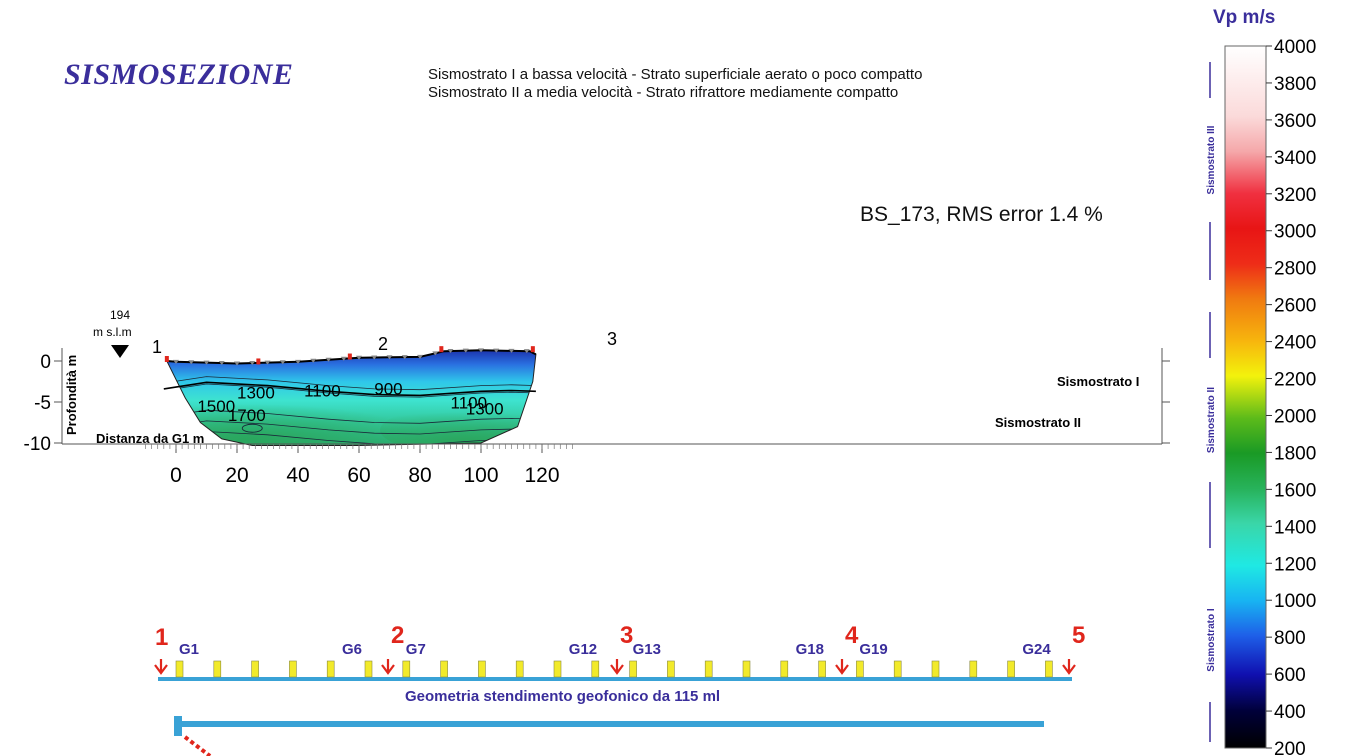 The image size is (1345, 756). I want to click on geophone-label: G7, so click(416, 649).